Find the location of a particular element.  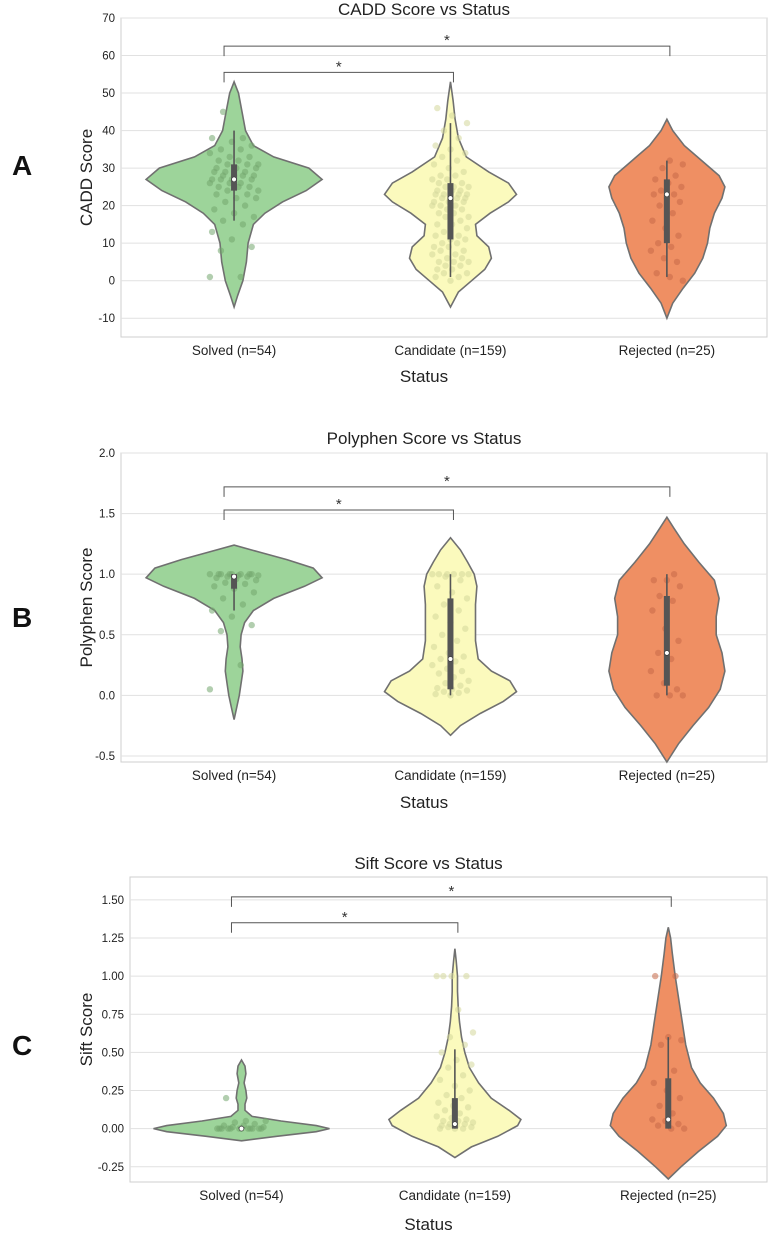

y-tick-label: 40 is located at coordinates (108, 132).